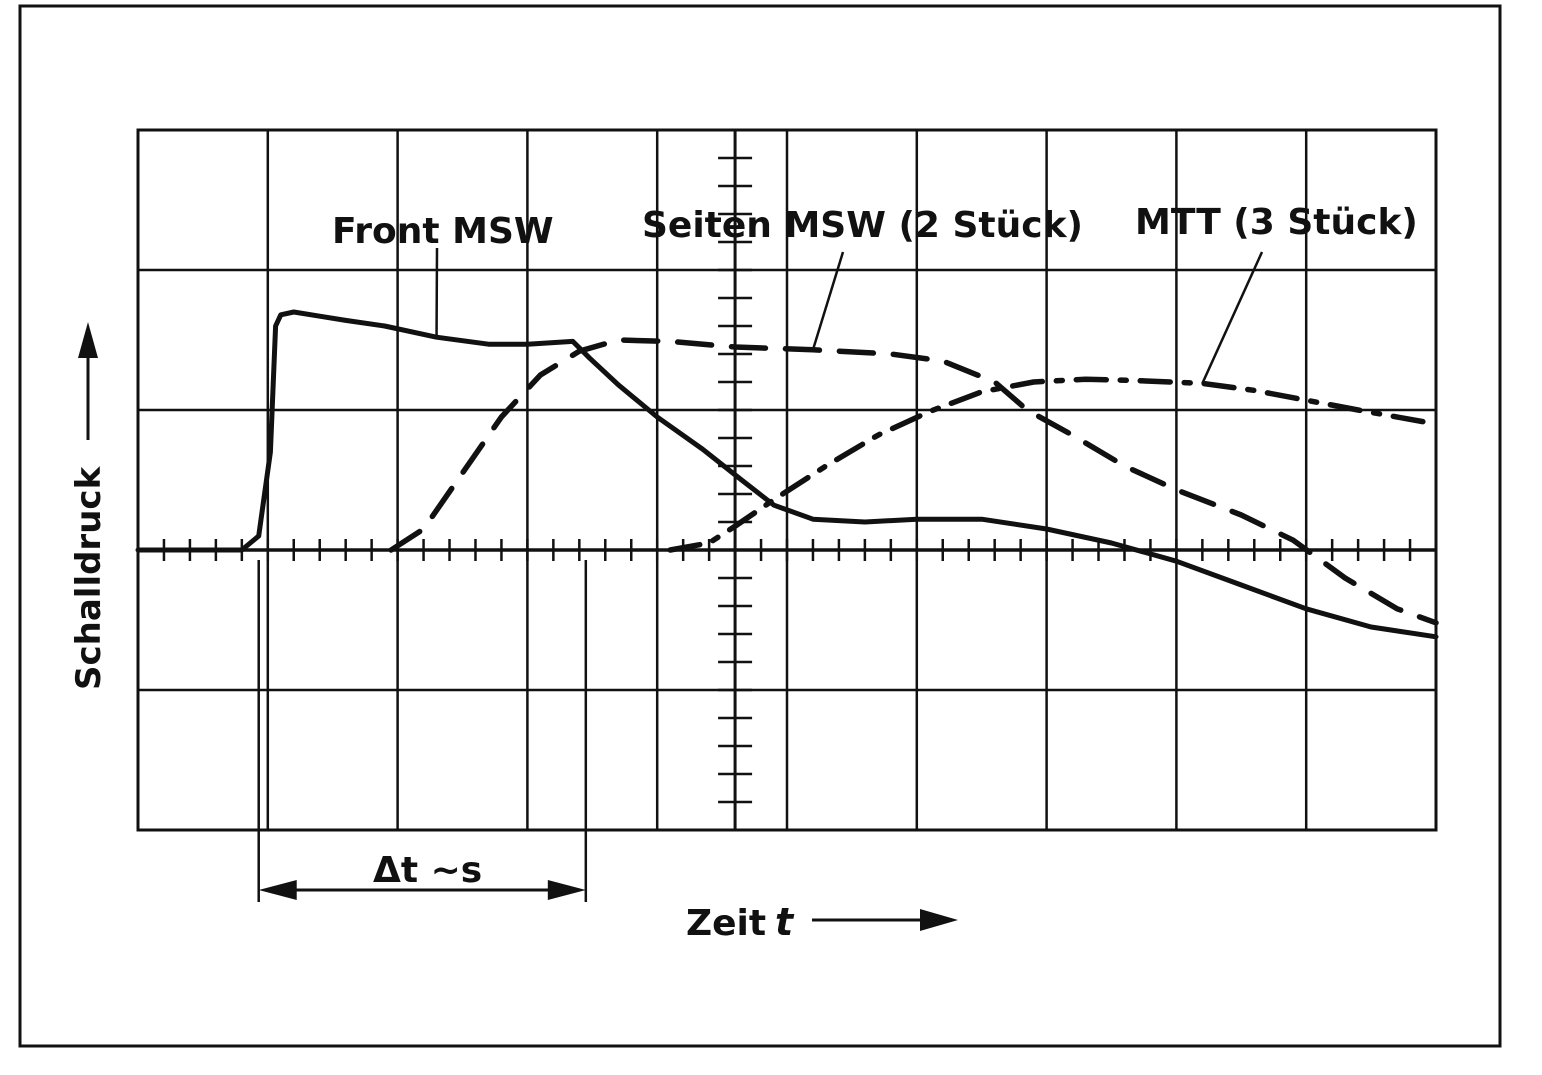 This screenshot has height=1075, width=1542. Describe the element at coordinates (1276, 222) in the screenshot. I see `series-label-mtt: MTT (3 Stück)` at that location.